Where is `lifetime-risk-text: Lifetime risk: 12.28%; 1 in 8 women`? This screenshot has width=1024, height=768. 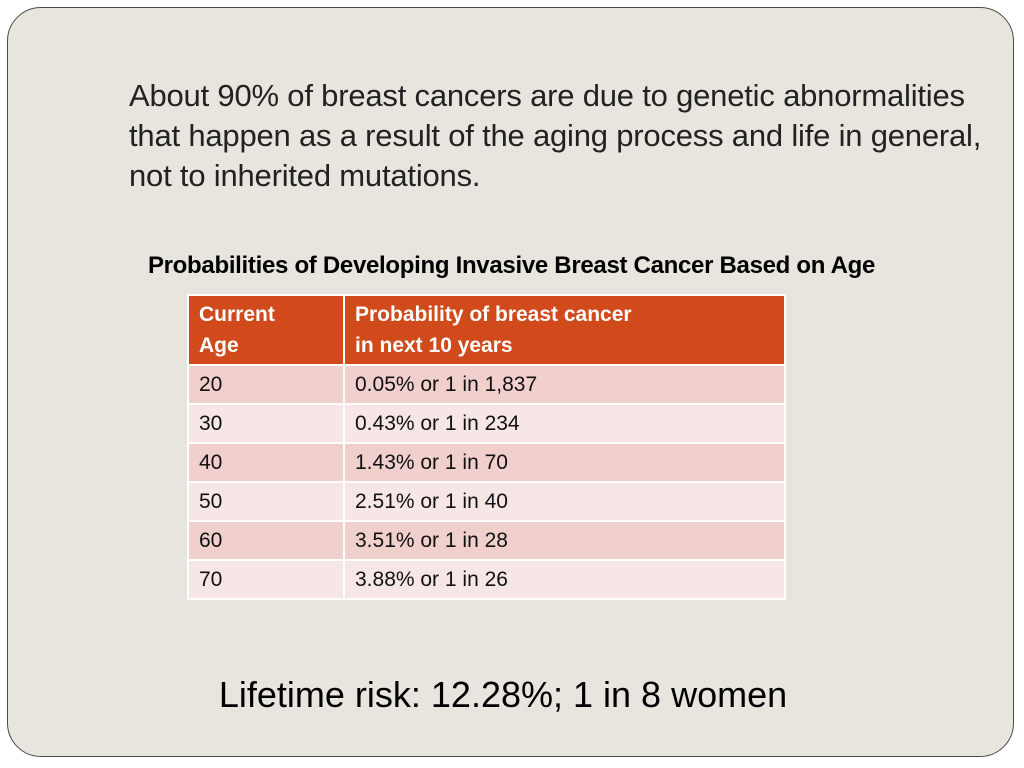
lifetime-risk-text: Lifetime risk: 12.28%; 1 in 8 women is located at coordinates (503, 694).